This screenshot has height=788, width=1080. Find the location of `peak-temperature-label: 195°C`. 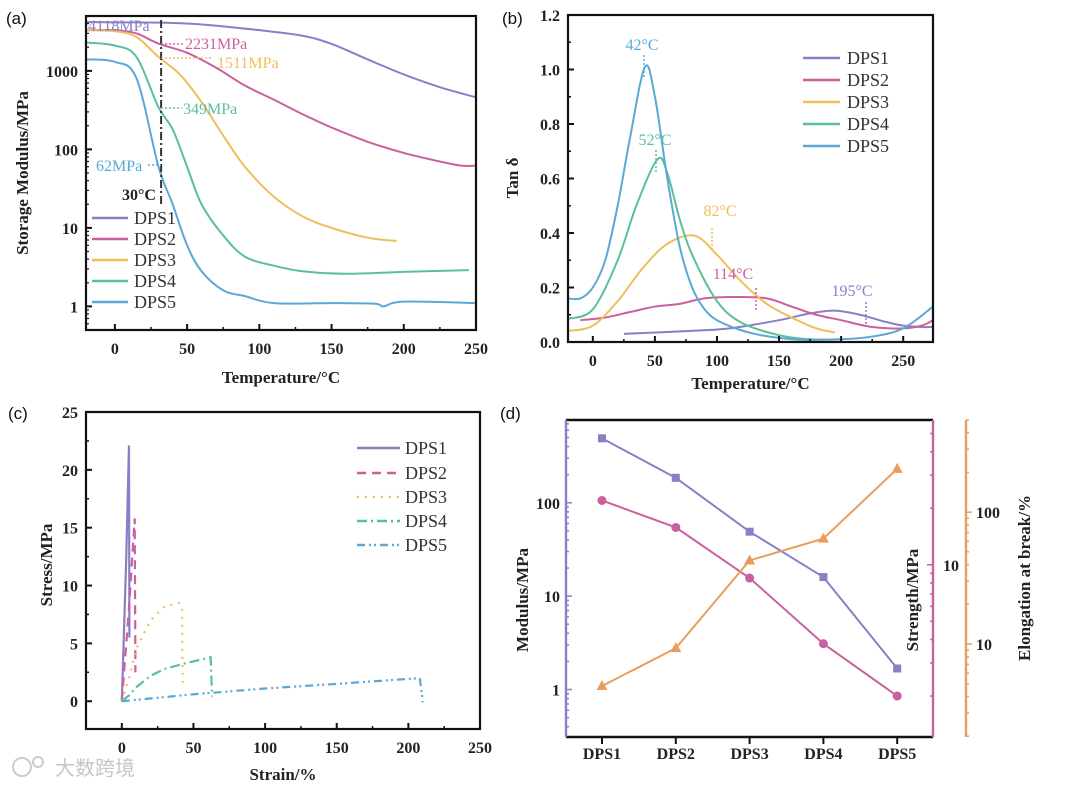

peak-temperature-label: 195°C is located at coordinates (851, 291).